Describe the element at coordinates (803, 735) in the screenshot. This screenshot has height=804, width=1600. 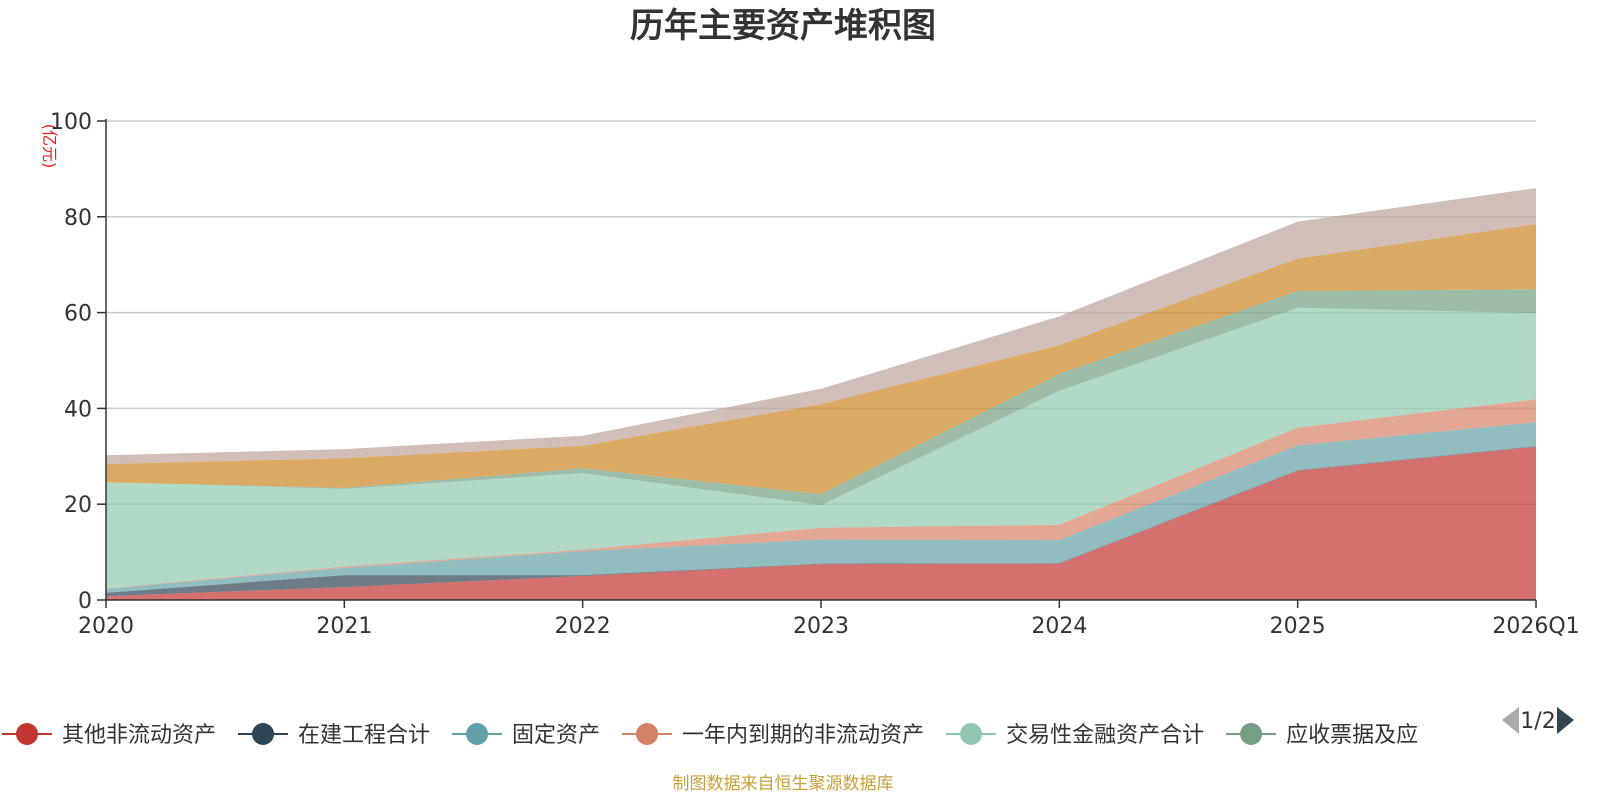
I see `legend-label-3: 一年内到期的非流动资产` at that location.